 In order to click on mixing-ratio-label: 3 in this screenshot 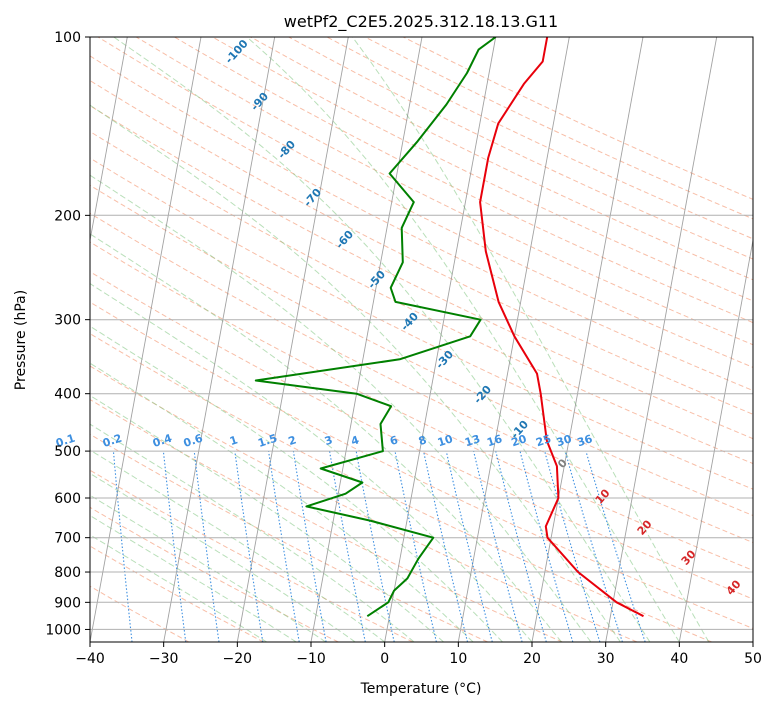, I will do `click(328, 440)`.